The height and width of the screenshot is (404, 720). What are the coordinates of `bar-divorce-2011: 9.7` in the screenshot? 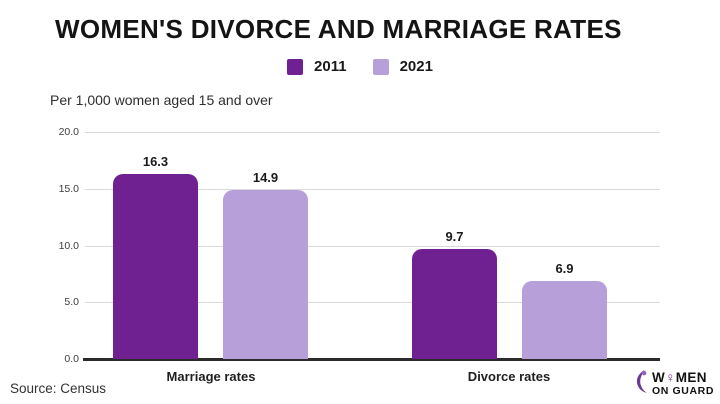 It's located at (454, 294).